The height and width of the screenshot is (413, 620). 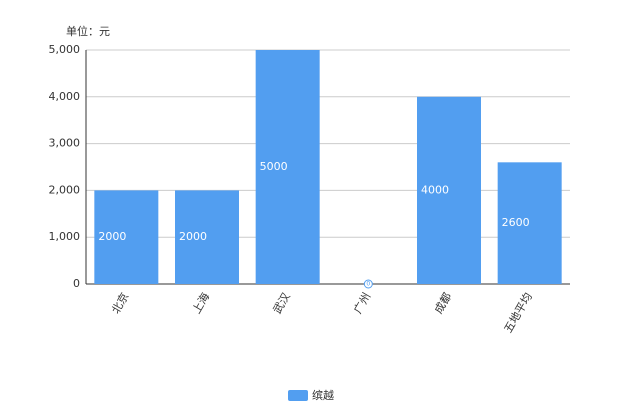 What do you see at coordinates (518, 313) in the screenshot?
I see `x-tick-label: 五地平均` at bounding box center [518, 313].